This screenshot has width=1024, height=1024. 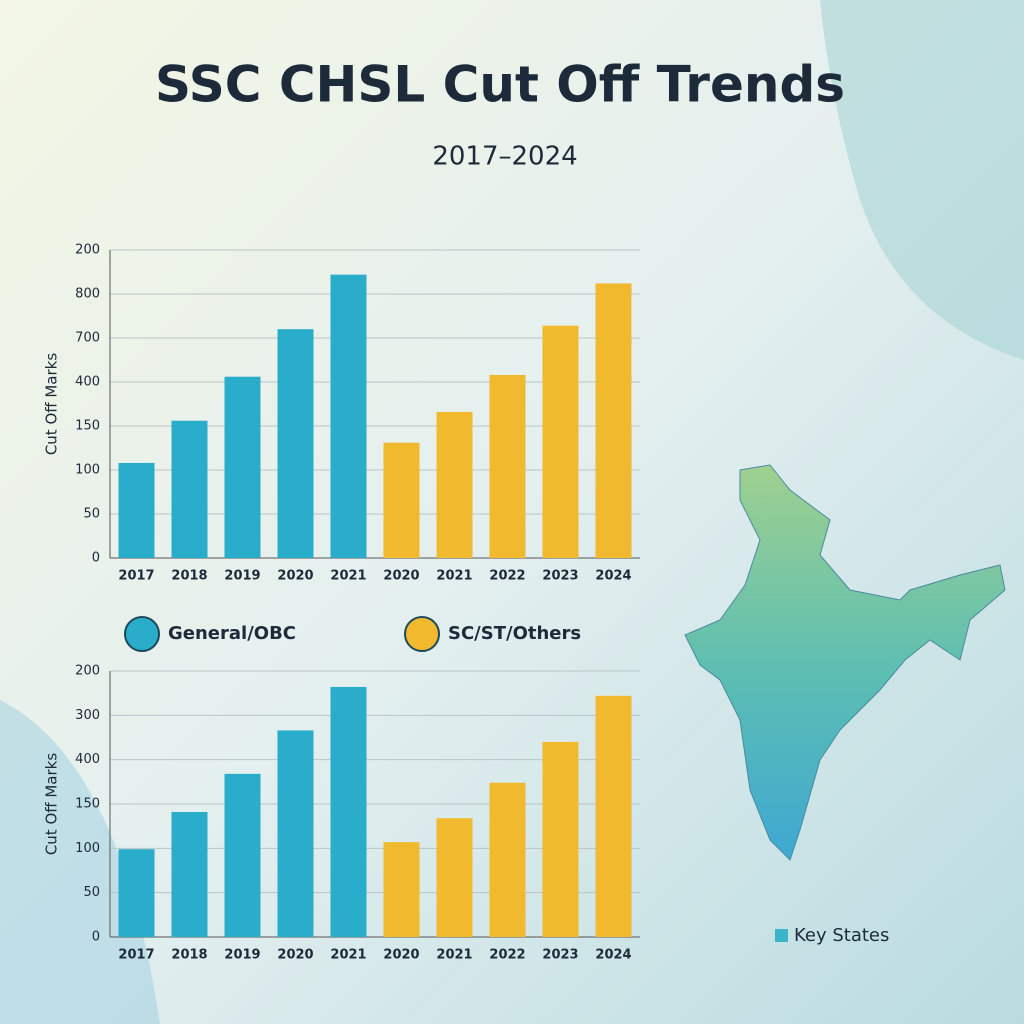 What do you see at coordinates (841, 935) in the screenshot?
I see `map-legend-label: Key States` at bounding box center [841, 935].